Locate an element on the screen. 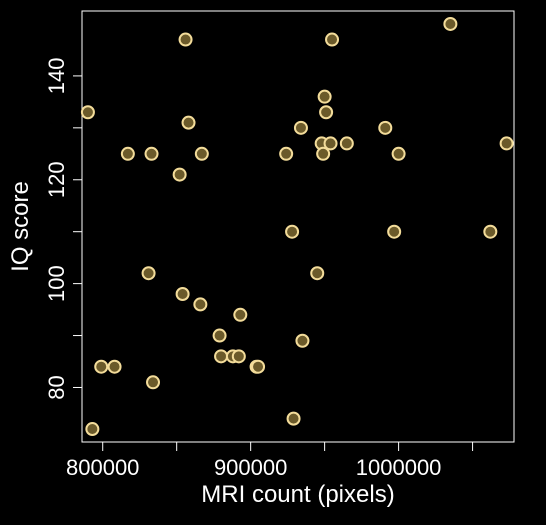 This screenshot has width=546, height=525. x-axis: 800000 900000 1000000 is located at coordinates (270, 461).